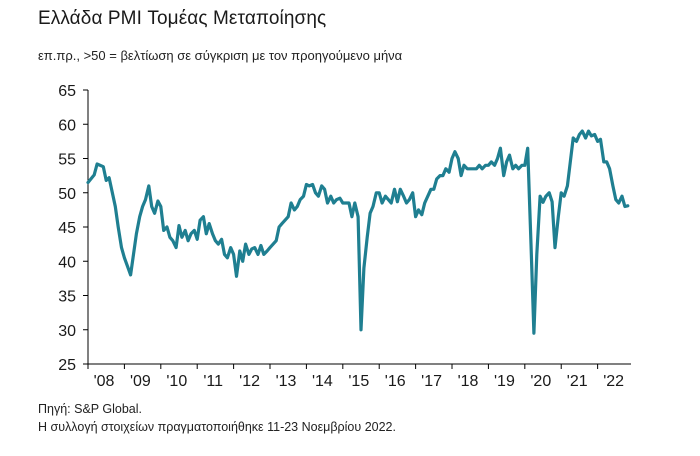  I want to click on y-tick-label: 50, so click(67, 194).